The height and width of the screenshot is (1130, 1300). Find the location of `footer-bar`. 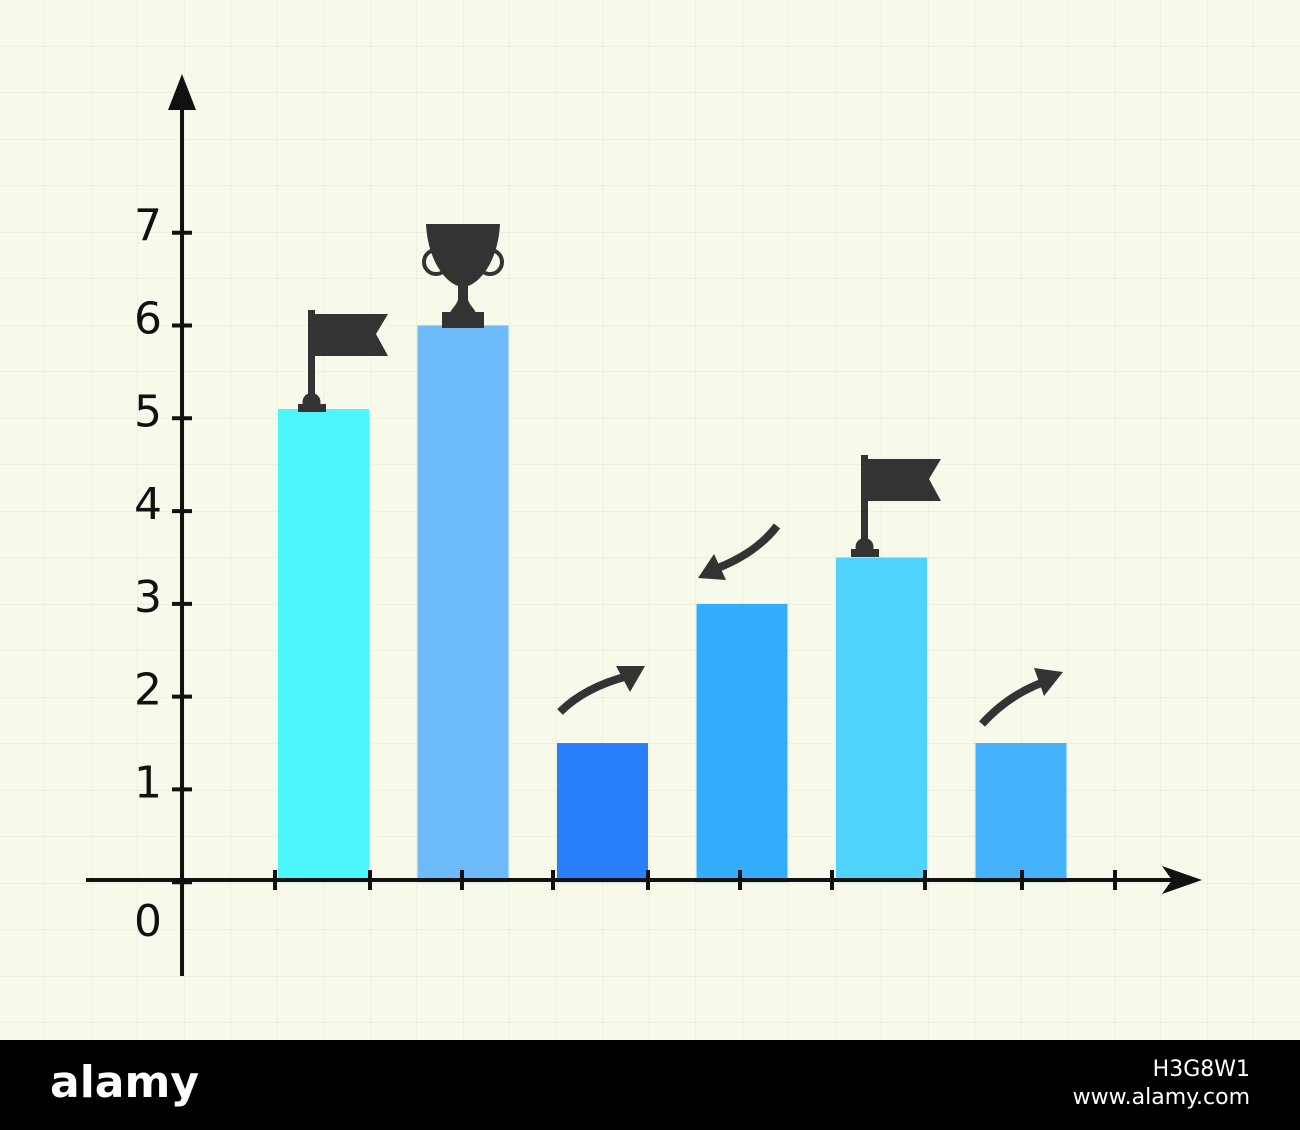

footer-bar is located at coordinates (650, 1085).